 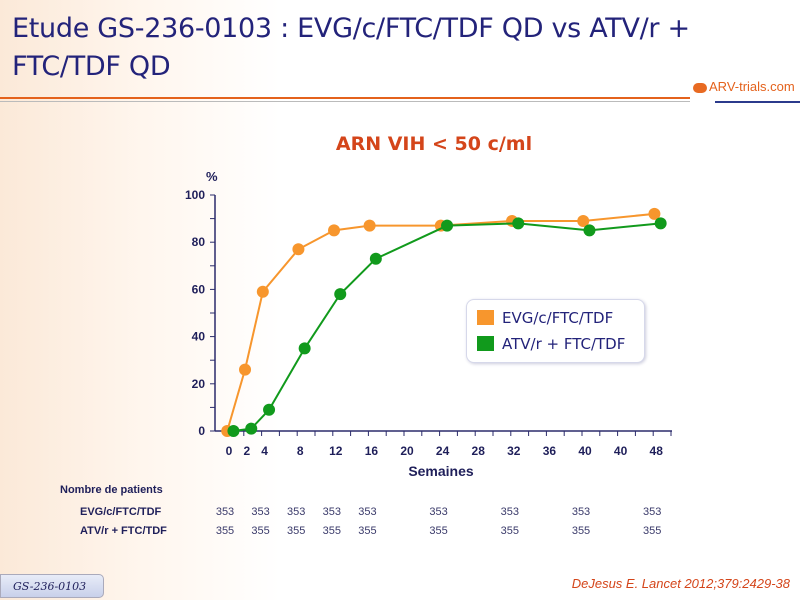 I want to click on y-tick-label: 100, so click(x=195, y=195).